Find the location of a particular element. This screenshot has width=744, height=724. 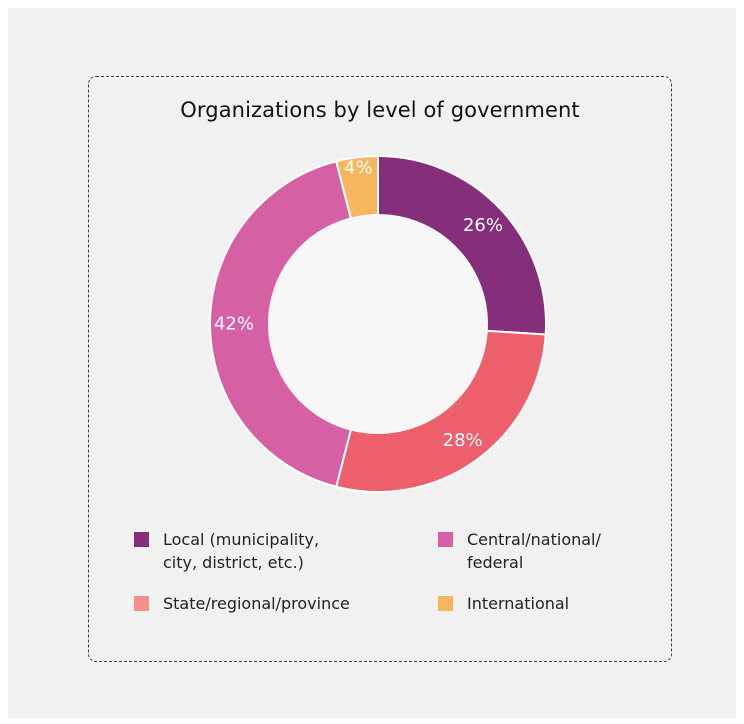

legend-item-central: Central/national/ federal is located at coordinates (519, 551).